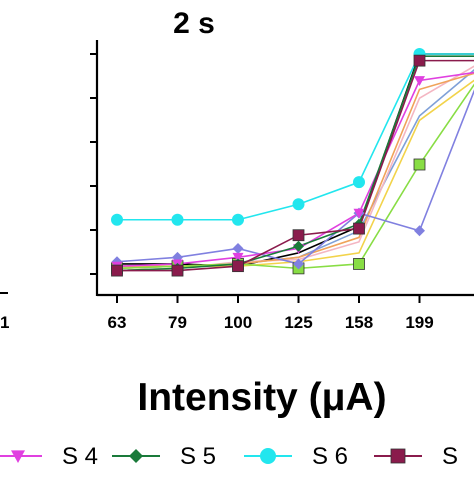 This screenshot has height=479, width=474. What do you see at coordinates (416, 456) in the screenshot?
I see `legend-item: S` at bounding box center [416, 456].